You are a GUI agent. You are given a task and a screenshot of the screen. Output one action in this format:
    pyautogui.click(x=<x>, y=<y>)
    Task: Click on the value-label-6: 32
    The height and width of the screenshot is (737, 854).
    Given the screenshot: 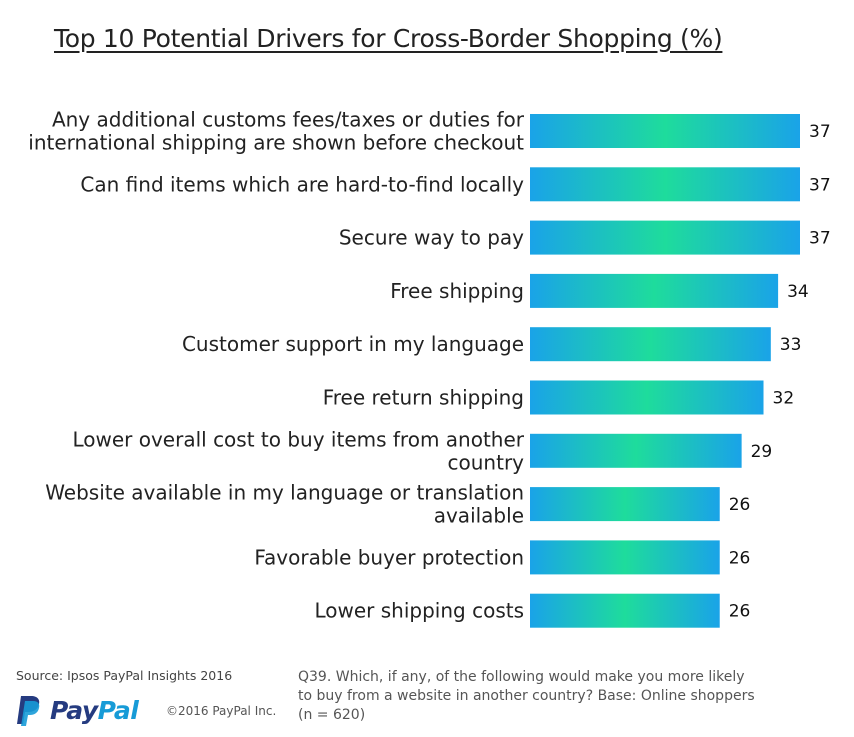 What is the action you would take?
    pyautogui.click(x=784, y=399)
    